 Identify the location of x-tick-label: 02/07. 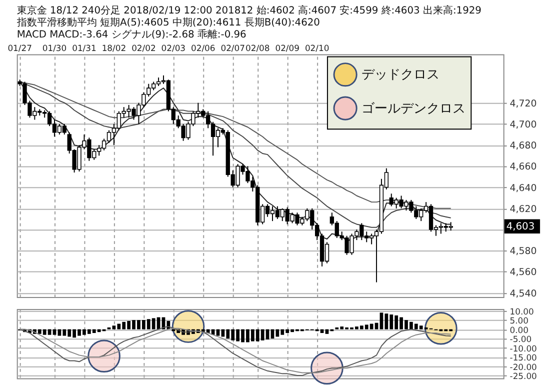
(232, 47).